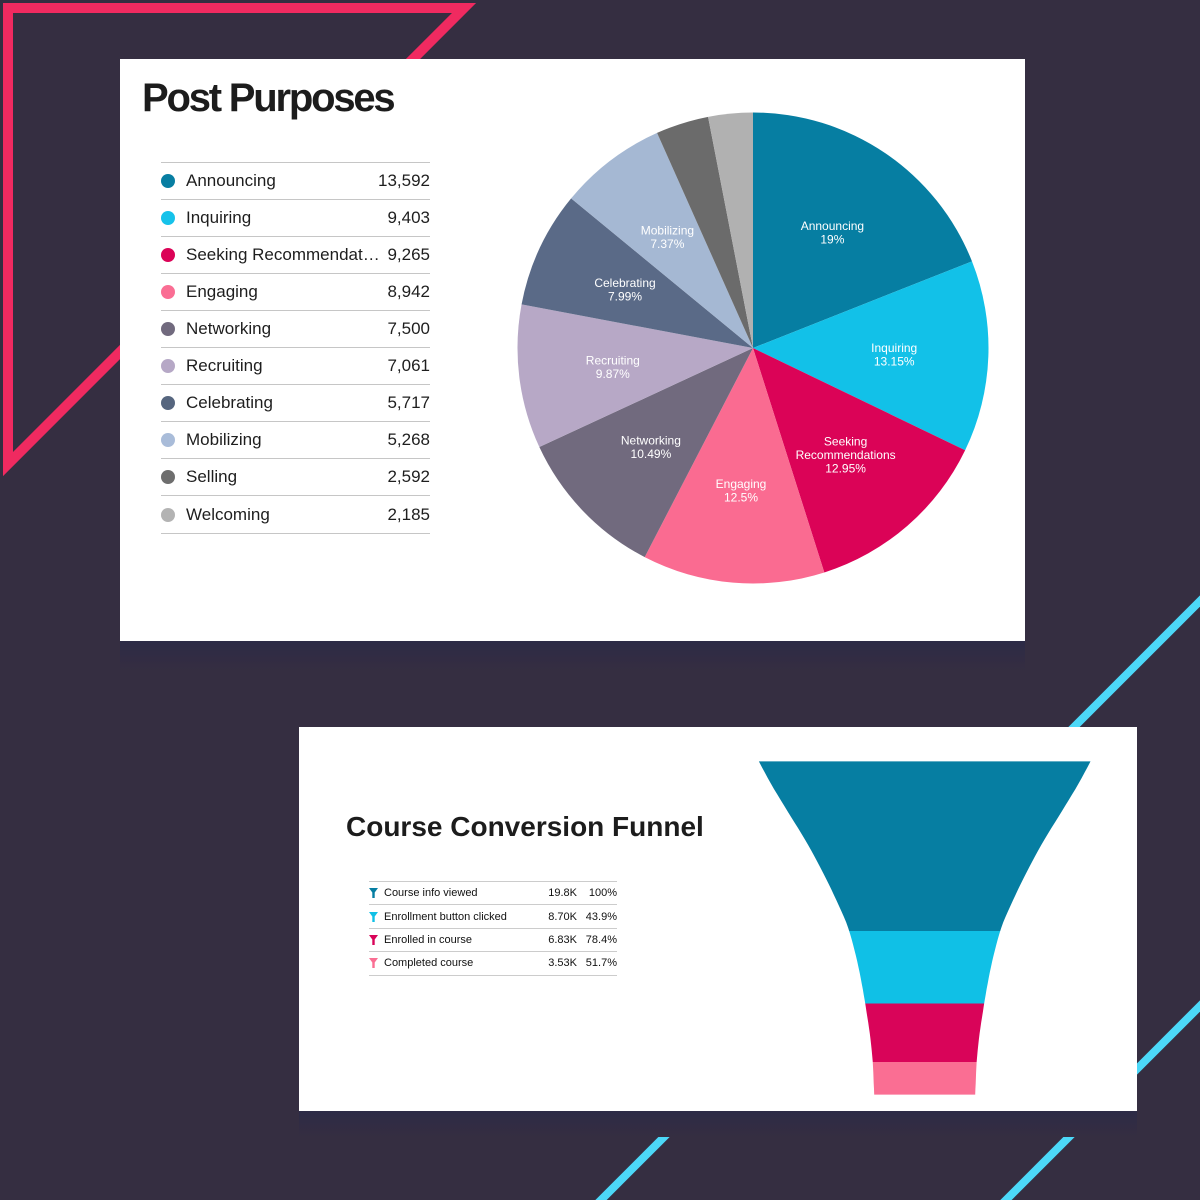 The width and height of the screenshot is (1200, 1200). Describe the element at coordinates (845, 469) in the screenshot. I see `svg-text: 12.95%` at that location.